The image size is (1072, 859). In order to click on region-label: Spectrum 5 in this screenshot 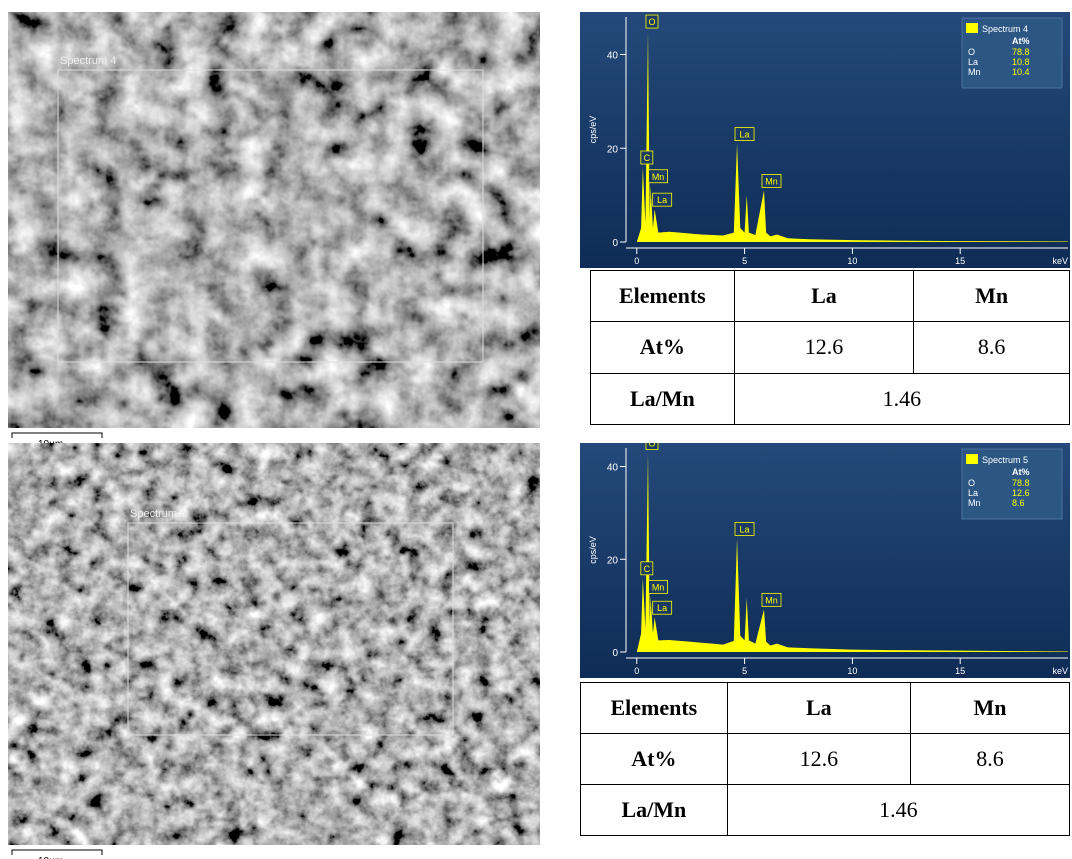, I will do `click(158, 514)`.